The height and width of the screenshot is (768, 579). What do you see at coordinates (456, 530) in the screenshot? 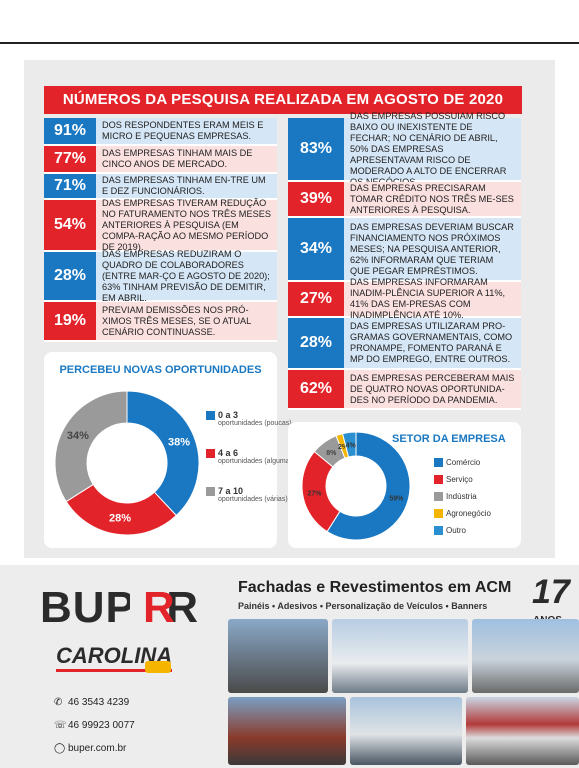
I see `legend-label: Outro` at bounding box center [456, 530].